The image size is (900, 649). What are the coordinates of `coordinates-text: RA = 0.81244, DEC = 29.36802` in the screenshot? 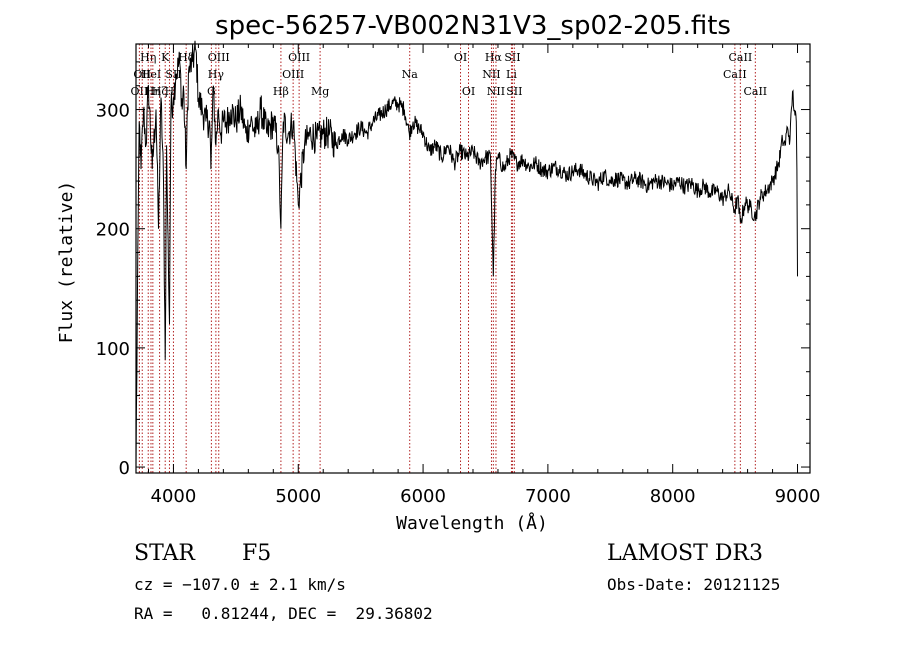 It's located at (283, 613).